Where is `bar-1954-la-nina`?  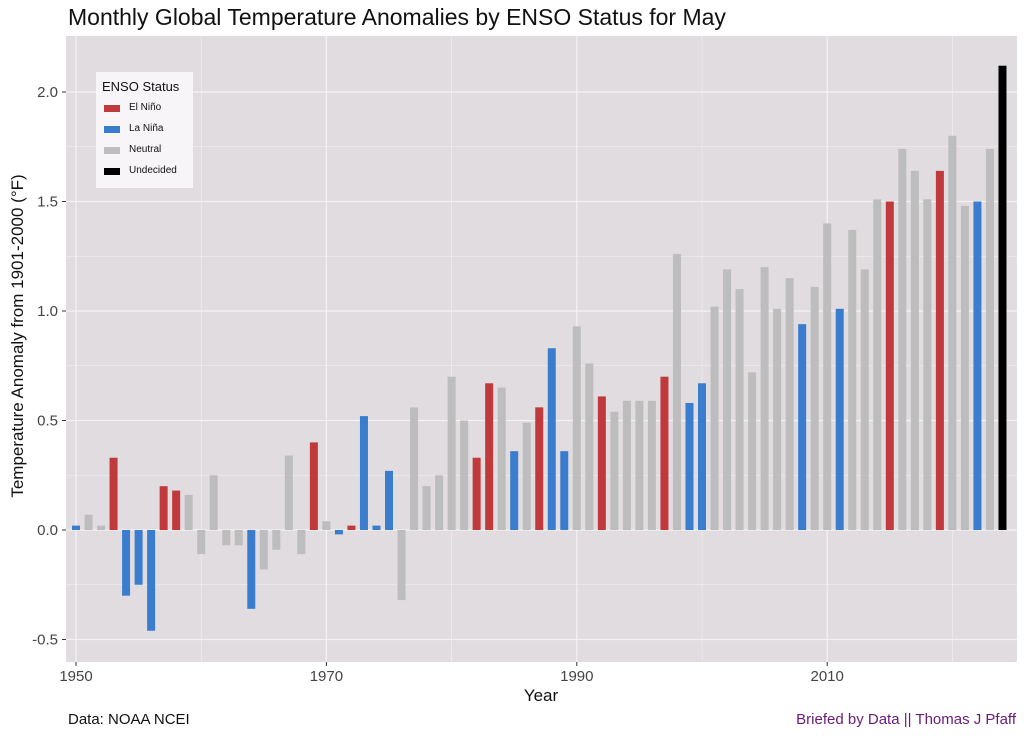
bar-1954-la-nina is located at coordinates (126, 563).